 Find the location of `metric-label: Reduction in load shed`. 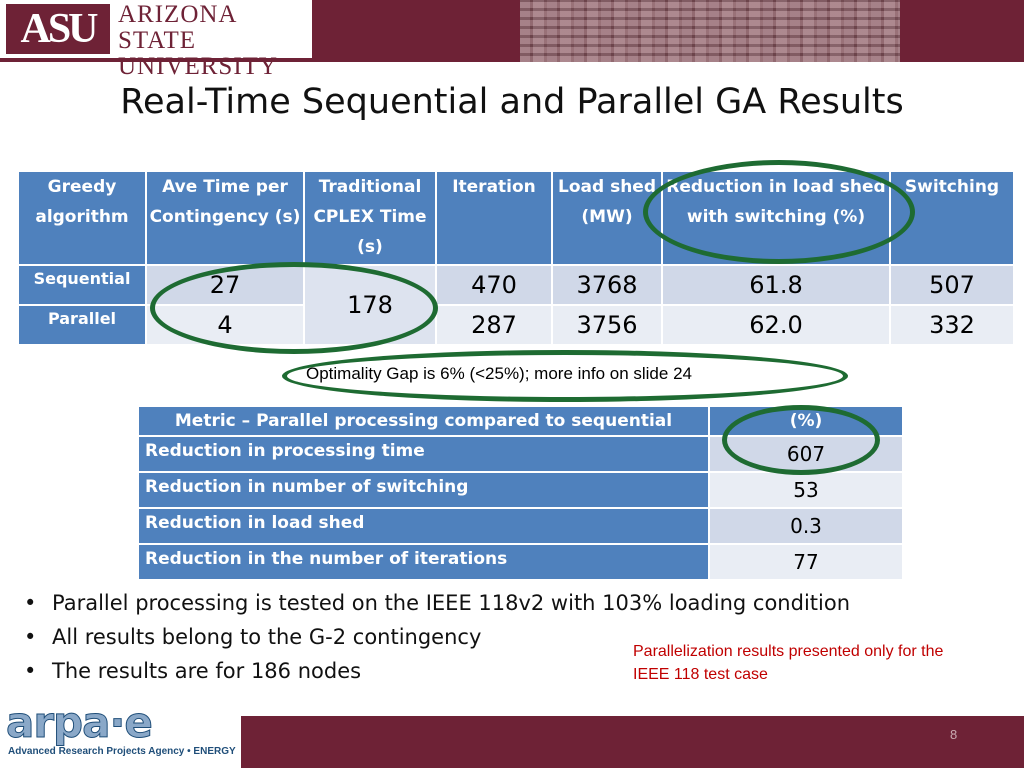

metric-label: Reduction in load shed is located at coordinates (423, 526).